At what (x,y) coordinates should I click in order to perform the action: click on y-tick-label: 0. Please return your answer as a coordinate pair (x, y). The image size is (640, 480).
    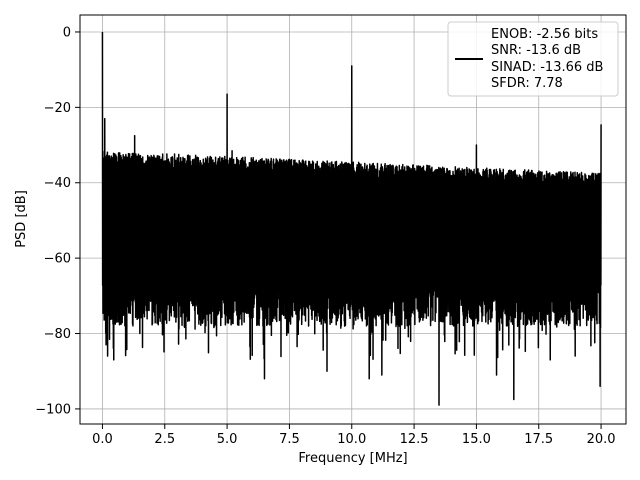
    Looking at the image, I should click on (67, 32).